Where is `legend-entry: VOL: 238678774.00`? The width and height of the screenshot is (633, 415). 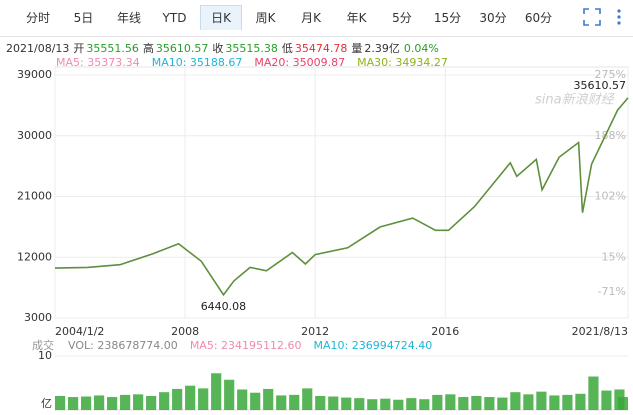 legend-entry: VOL: 238678774.00 is located at coordinates (123, 345).